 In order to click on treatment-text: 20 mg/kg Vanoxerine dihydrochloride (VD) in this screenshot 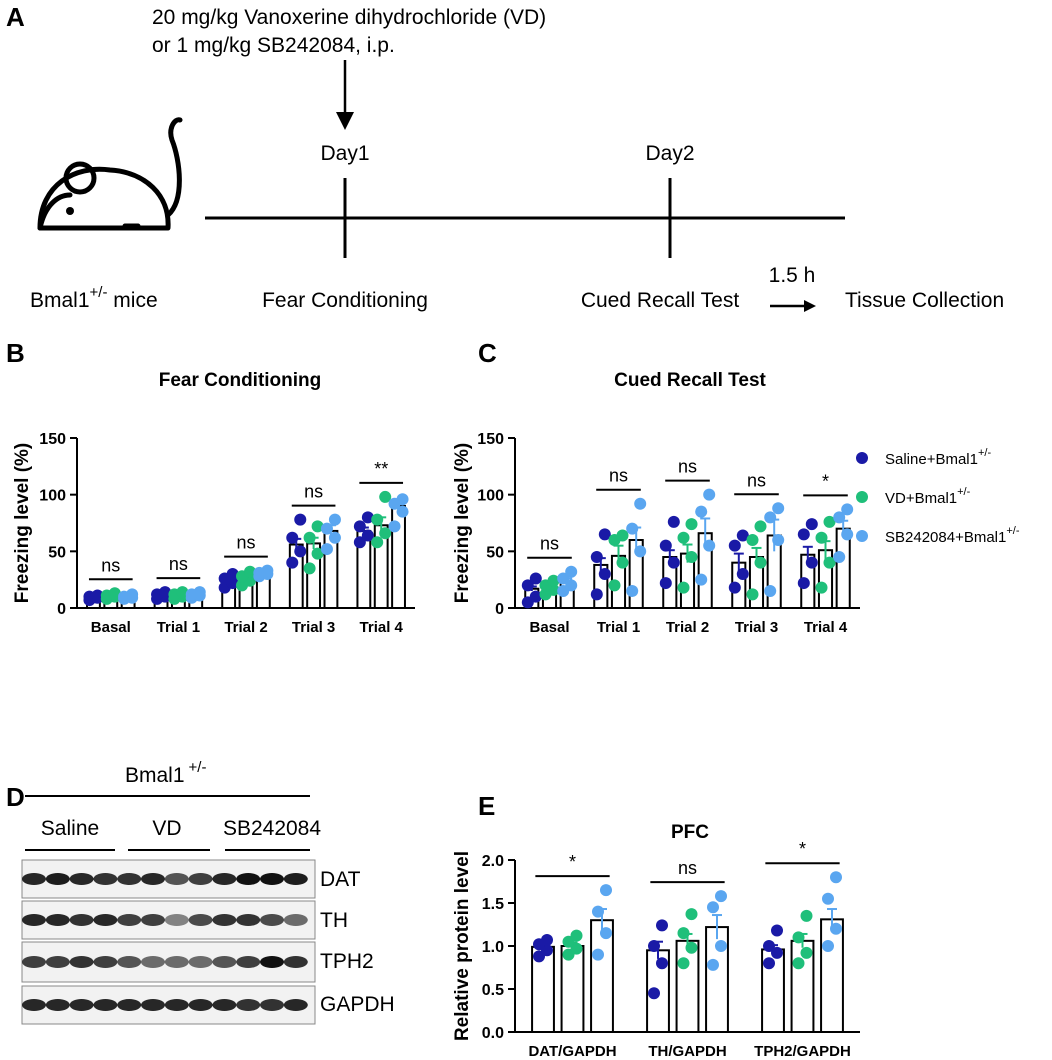, I will do `click(349, 17)`.